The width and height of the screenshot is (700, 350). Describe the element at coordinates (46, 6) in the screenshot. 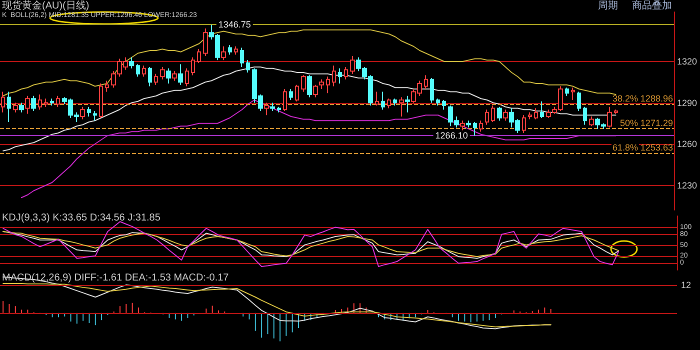

I see `chart-title: 现货黄金(AU)(日线)` at that location.